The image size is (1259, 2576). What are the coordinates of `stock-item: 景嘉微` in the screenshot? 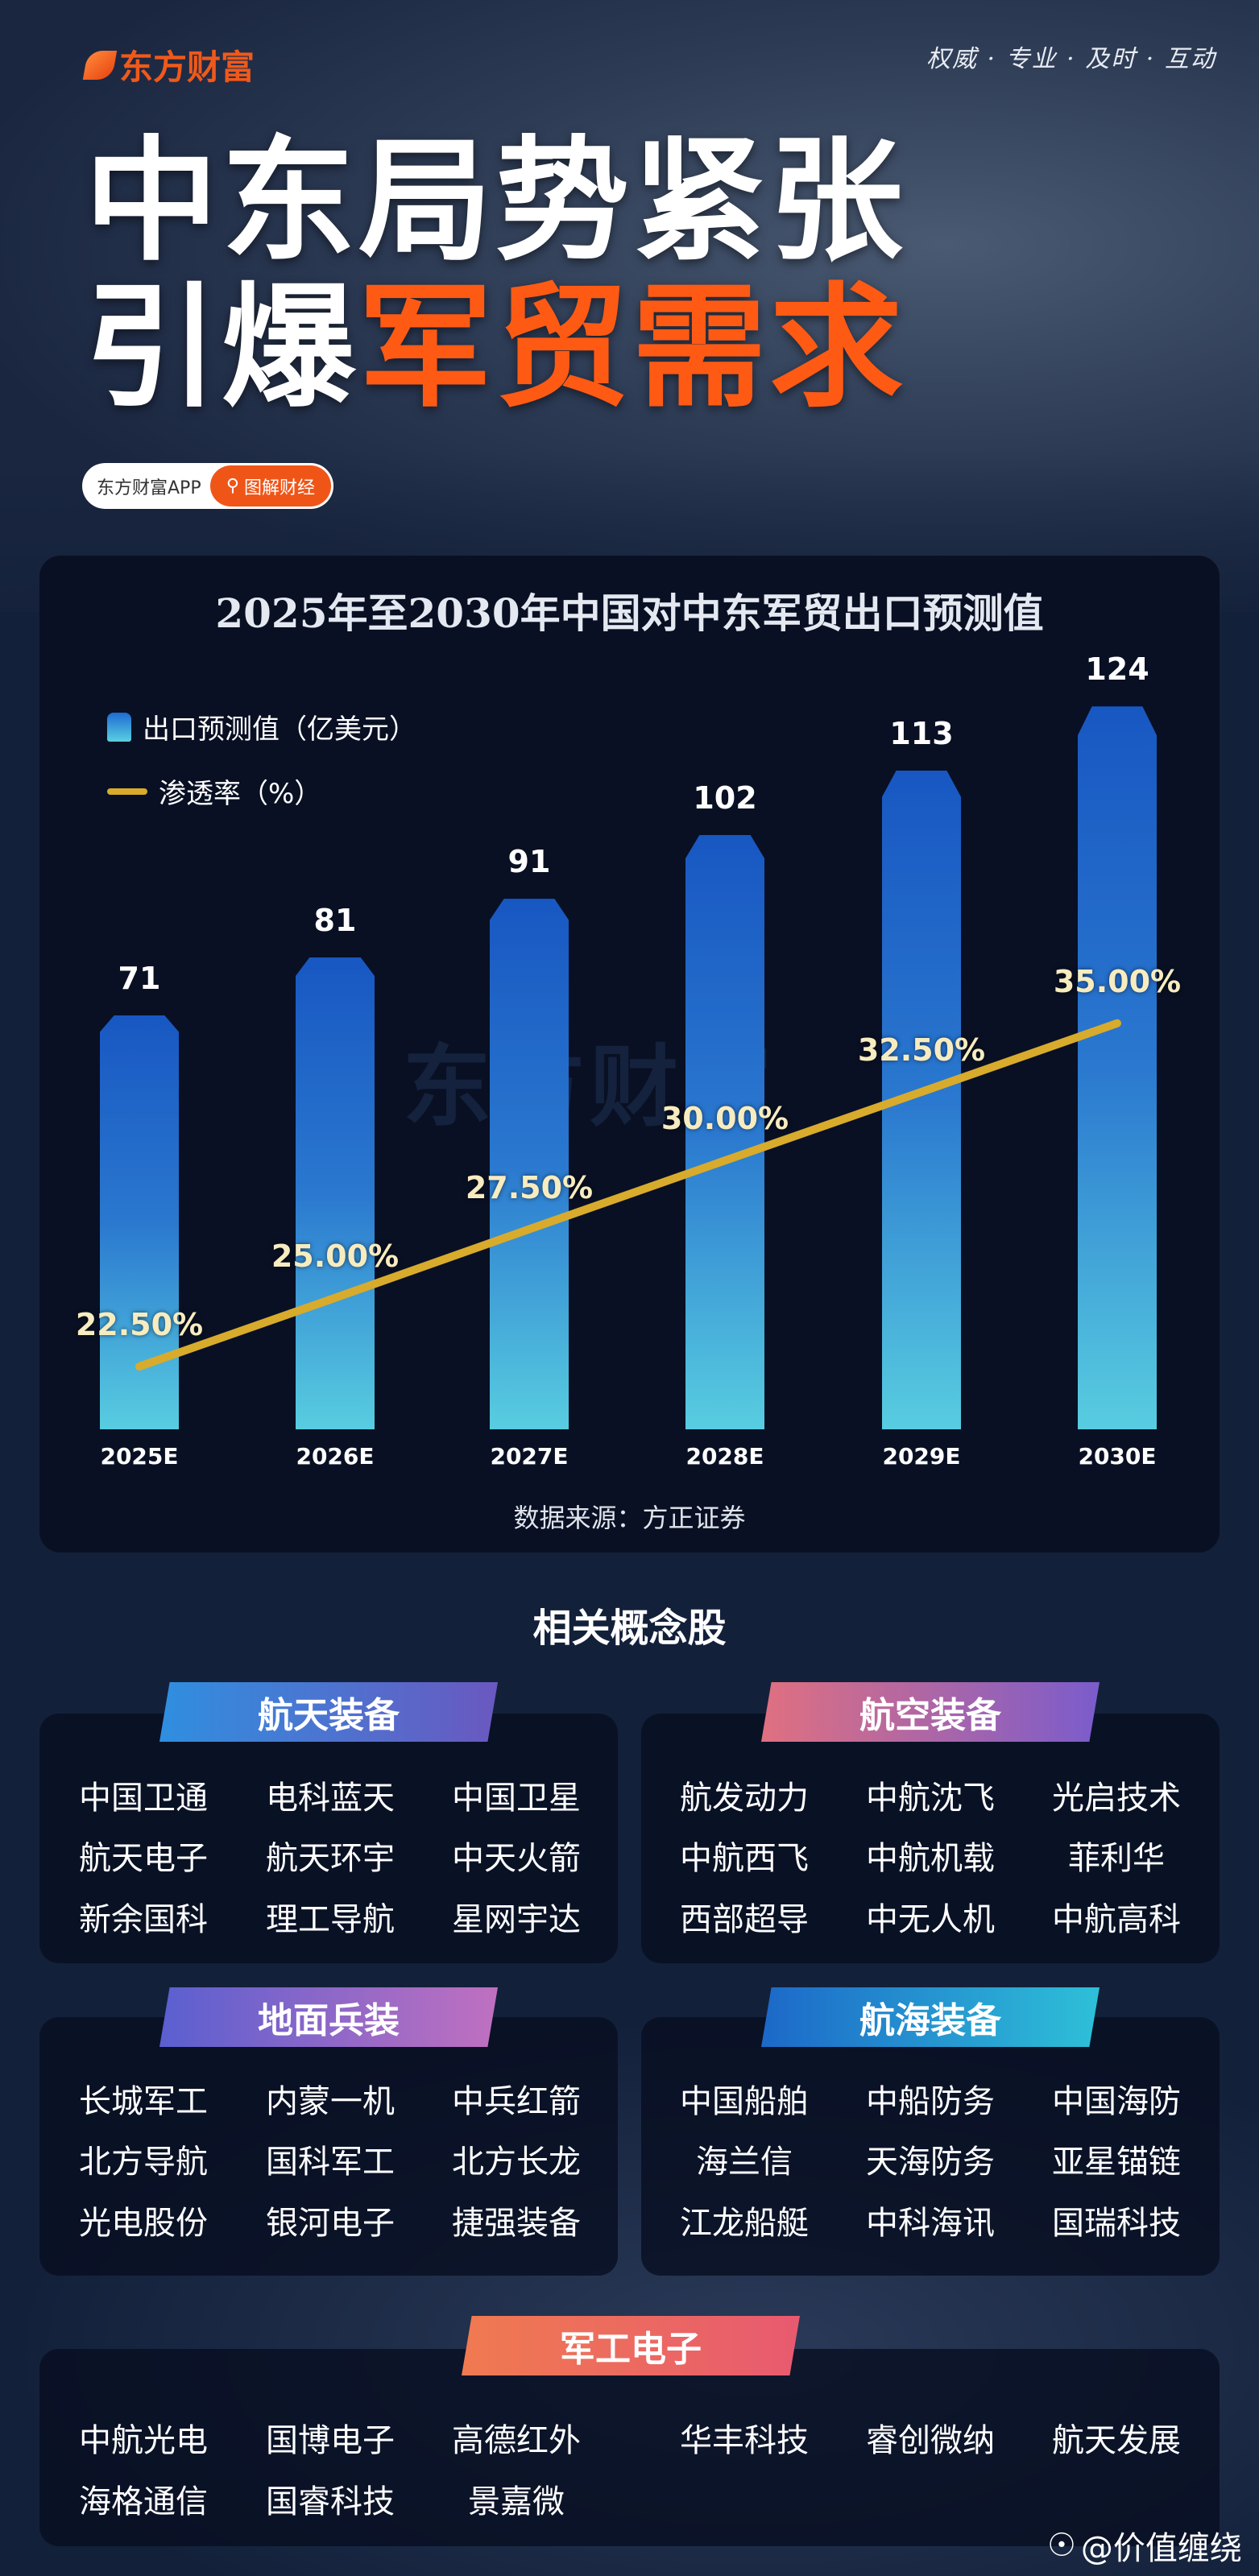 It's located at (516, 2502).